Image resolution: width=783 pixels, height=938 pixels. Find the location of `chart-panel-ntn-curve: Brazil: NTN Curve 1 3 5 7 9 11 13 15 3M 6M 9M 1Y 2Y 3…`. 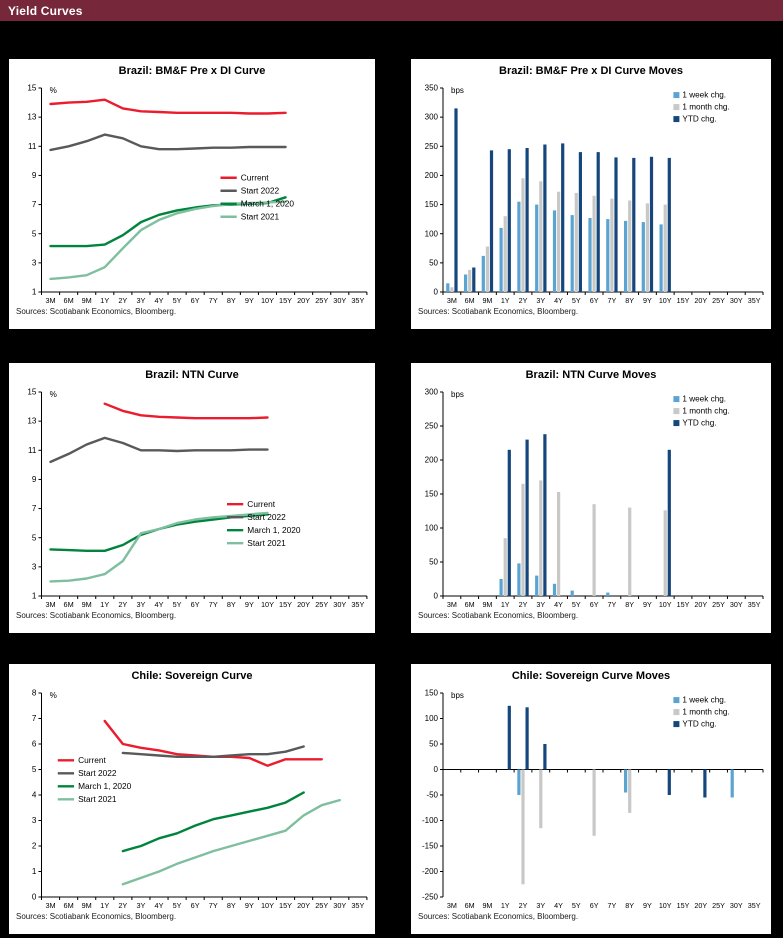

chart-panel-ntn-curve: Brazil: NTN Curve 1 3 5 7 9 11 13 15 3M 6M 9M 1Y 2Y 3… is located at coordinates (192, 498).